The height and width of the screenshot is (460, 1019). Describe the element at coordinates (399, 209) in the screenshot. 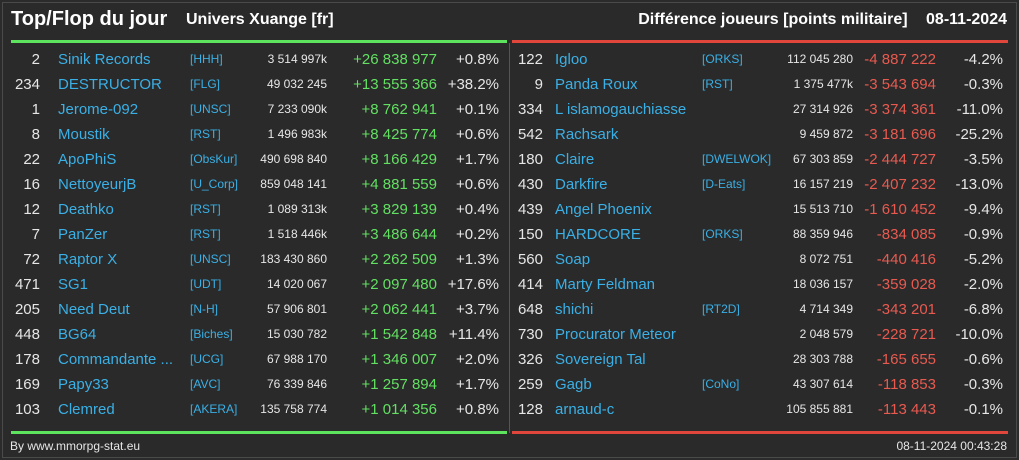

I see `points-difference: +3 829 139` at that location.